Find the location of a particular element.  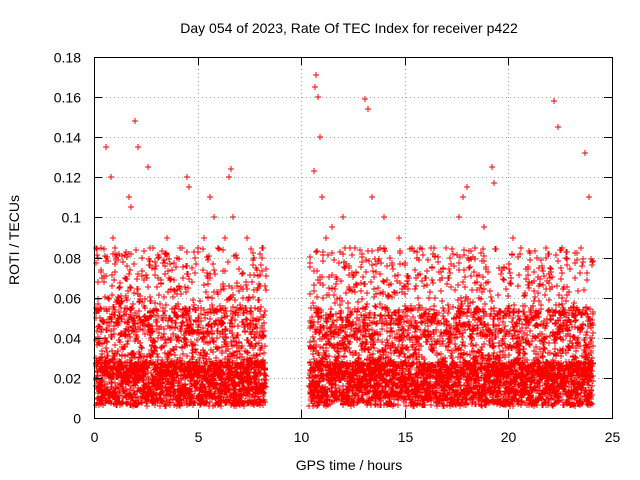

y-tick-label: 0.18 is located at coordinates (67, 58).